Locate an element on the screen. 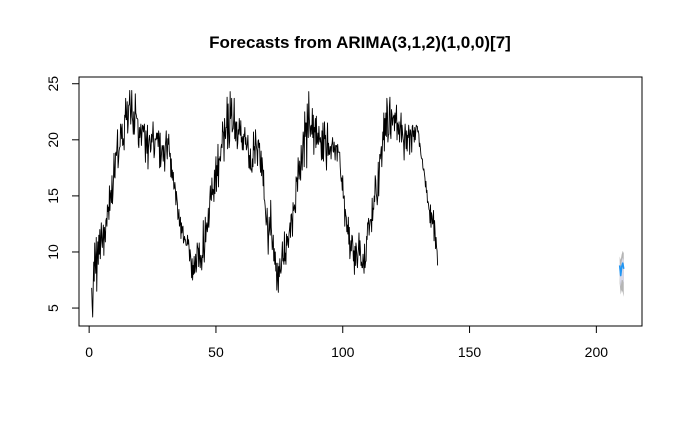 The height and width of the screenshot is (423, 683). forecast-series-line is located at coordinates (621, 269).